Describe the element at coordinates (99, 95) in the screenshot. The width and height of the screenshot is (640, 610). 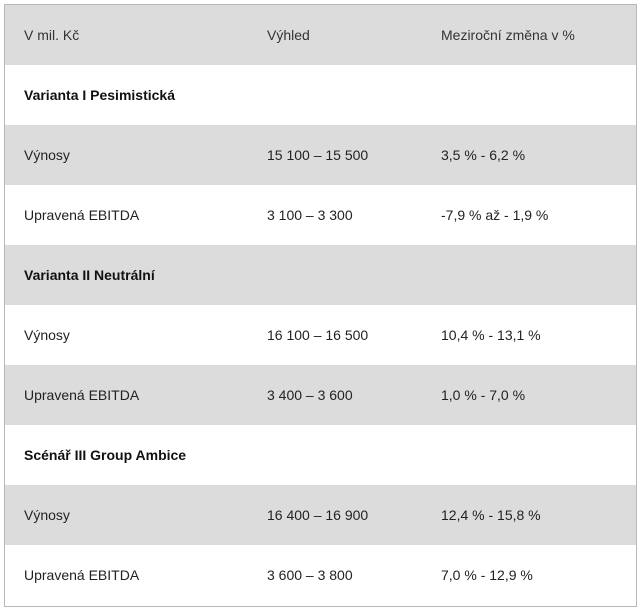
I see `section-title: Varianta I Pesimistická` at that location.